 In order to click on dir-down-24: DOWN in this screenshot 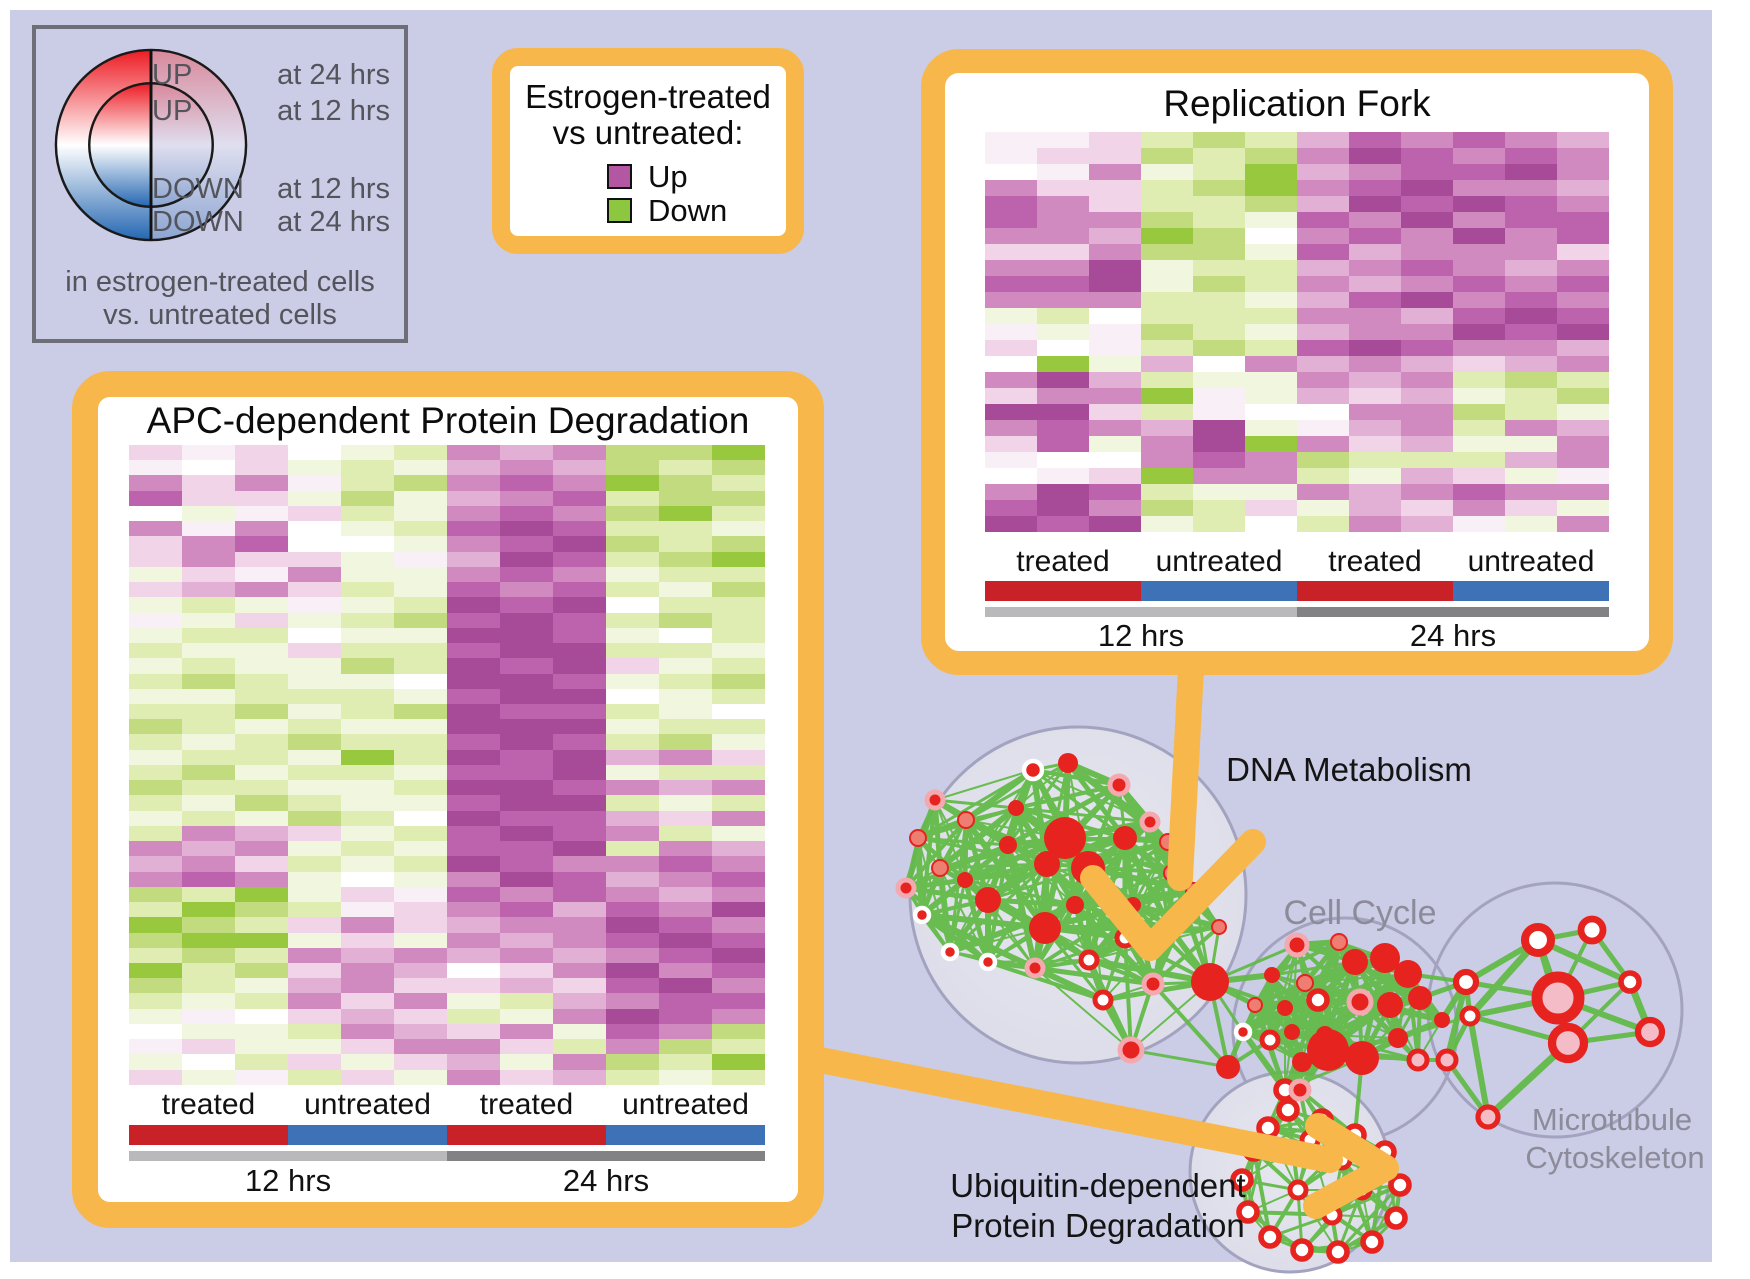, I will do `click(198, 222)`.